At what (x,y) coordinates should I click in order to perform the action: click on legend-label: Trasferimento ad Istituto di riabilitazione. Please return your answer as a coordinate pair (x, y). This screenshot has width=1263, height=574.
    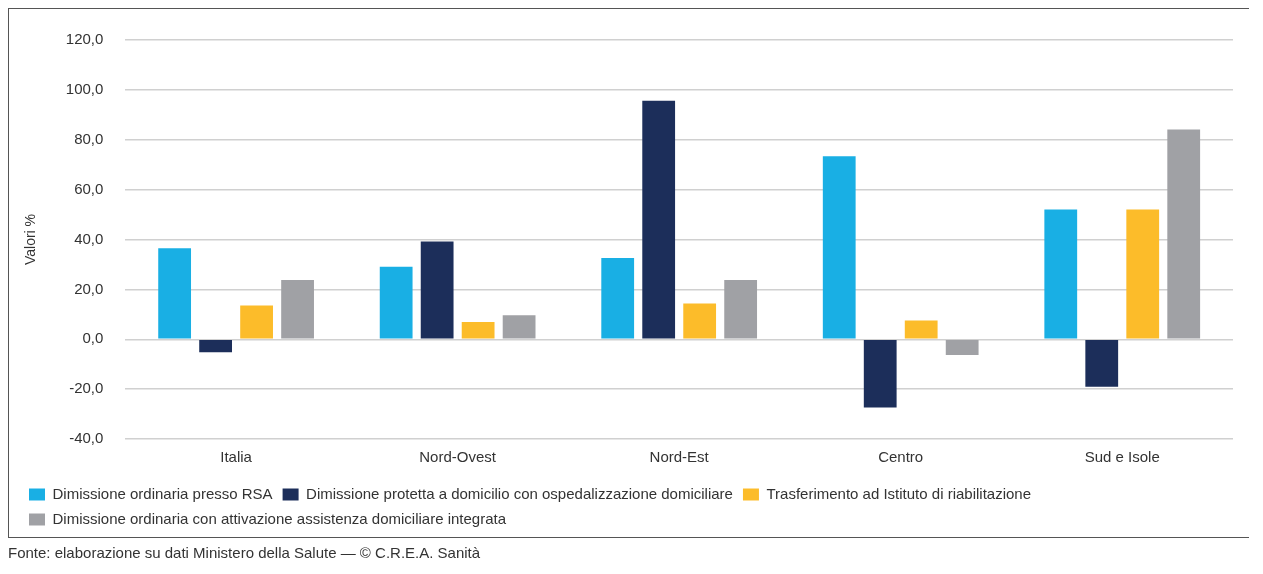
    Looking at the image, I should click on (899, 493).